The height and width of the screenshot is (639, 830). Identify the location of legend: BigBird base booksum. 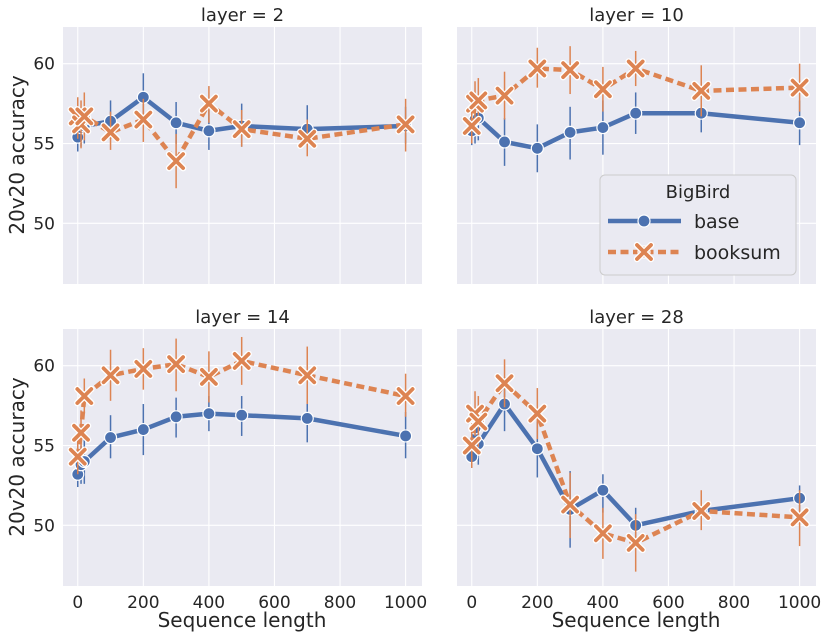
(698, 225).